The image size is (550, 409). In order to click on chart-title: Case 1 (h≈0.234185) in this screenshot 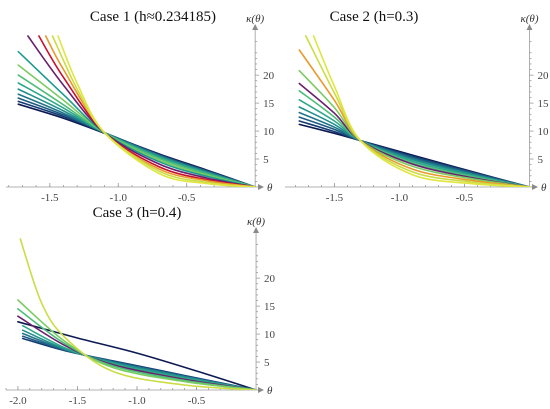, I will do `click(153, 17)`.